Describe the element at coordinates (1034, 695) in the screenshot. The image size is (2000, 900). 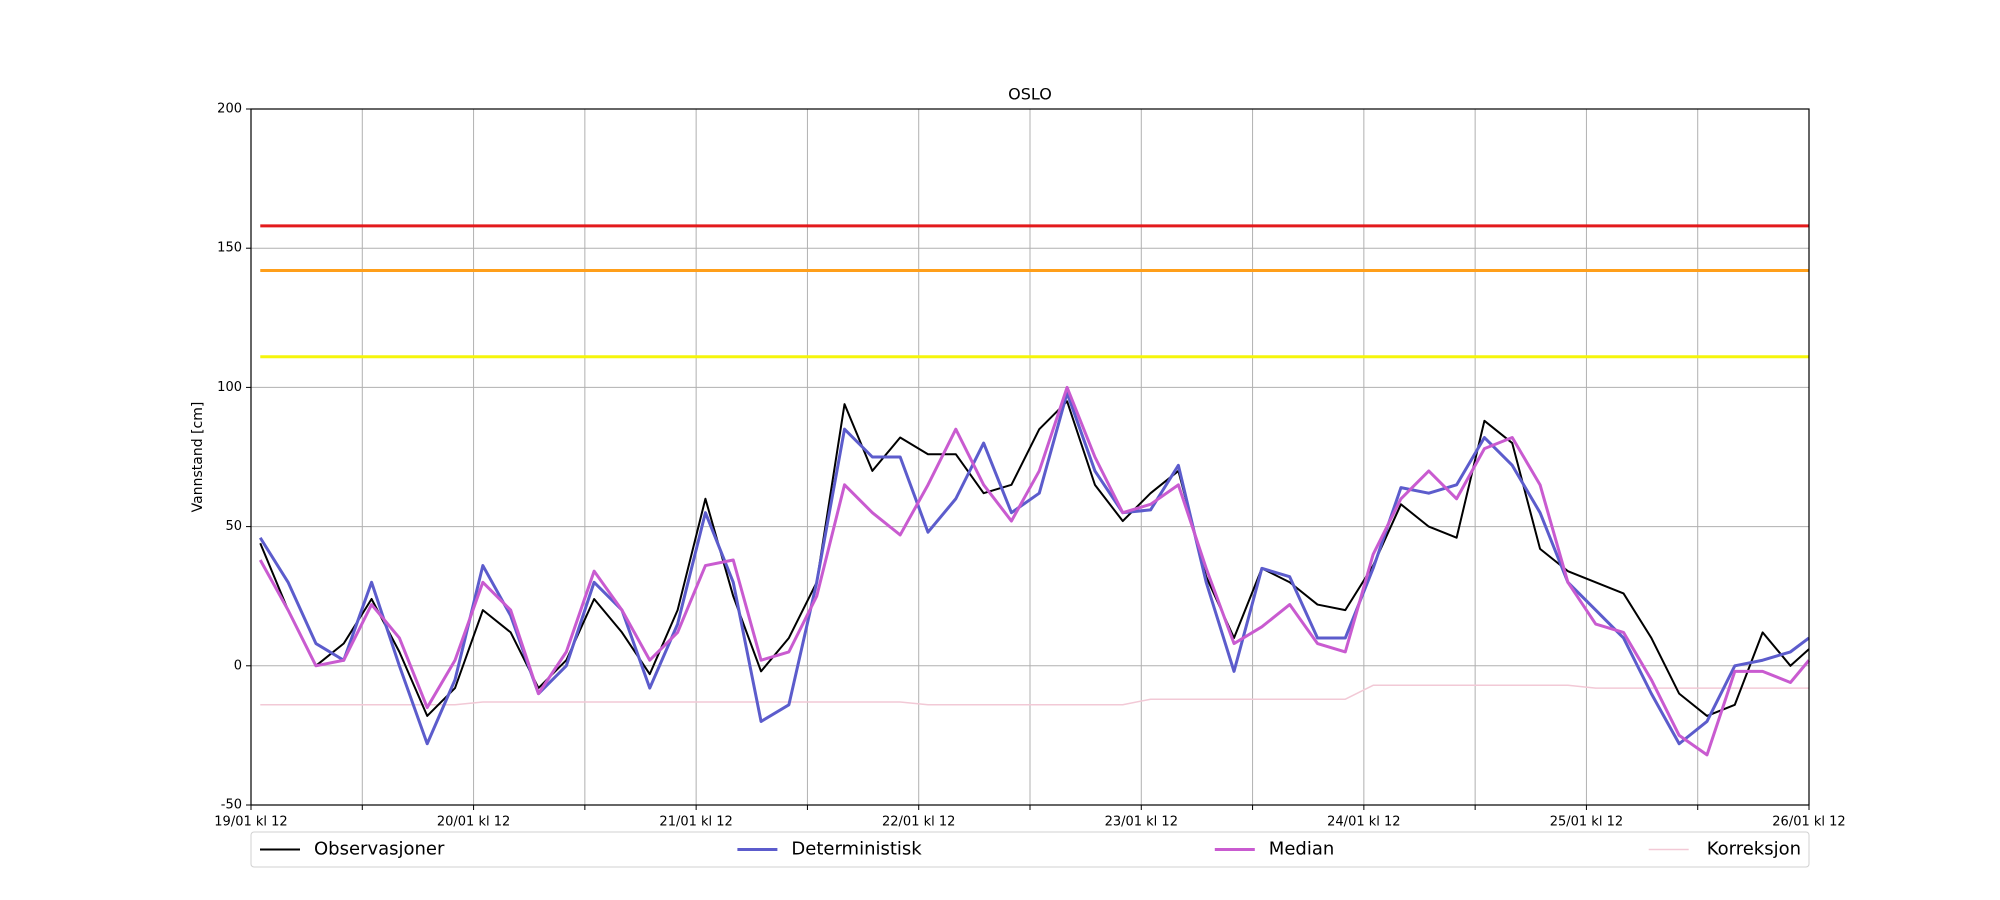
I see `series-line` at that location.